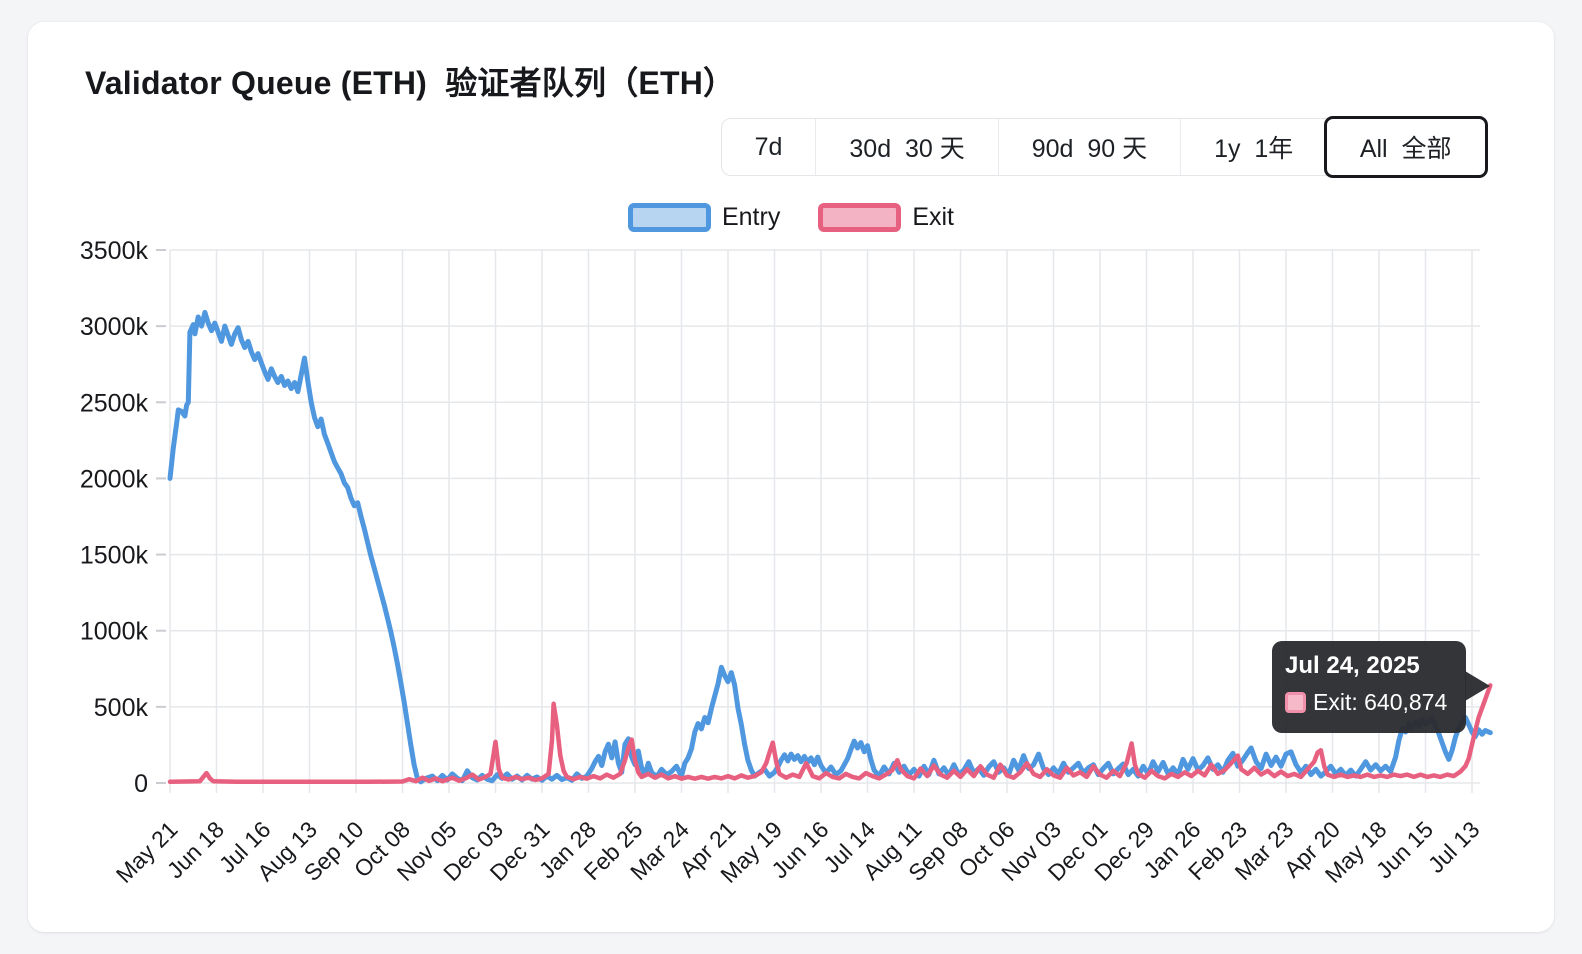 The width and height of the screenshot is (1582, 954). What do you see at coordinates (769, 147) in the screenshot?
I see `range-button-7d: 7d` at bounding box center [769, 147].